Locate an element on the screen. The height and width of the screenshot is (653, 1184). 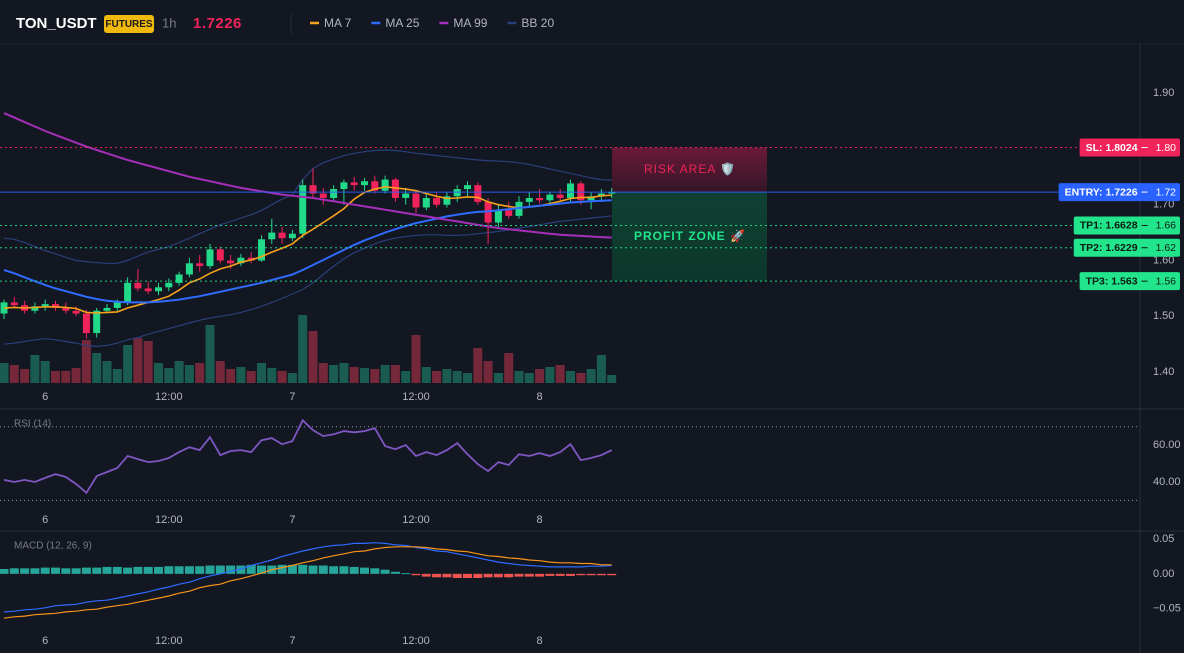
y-tick-label: 60.00 is located at coordinates (1167, 445).